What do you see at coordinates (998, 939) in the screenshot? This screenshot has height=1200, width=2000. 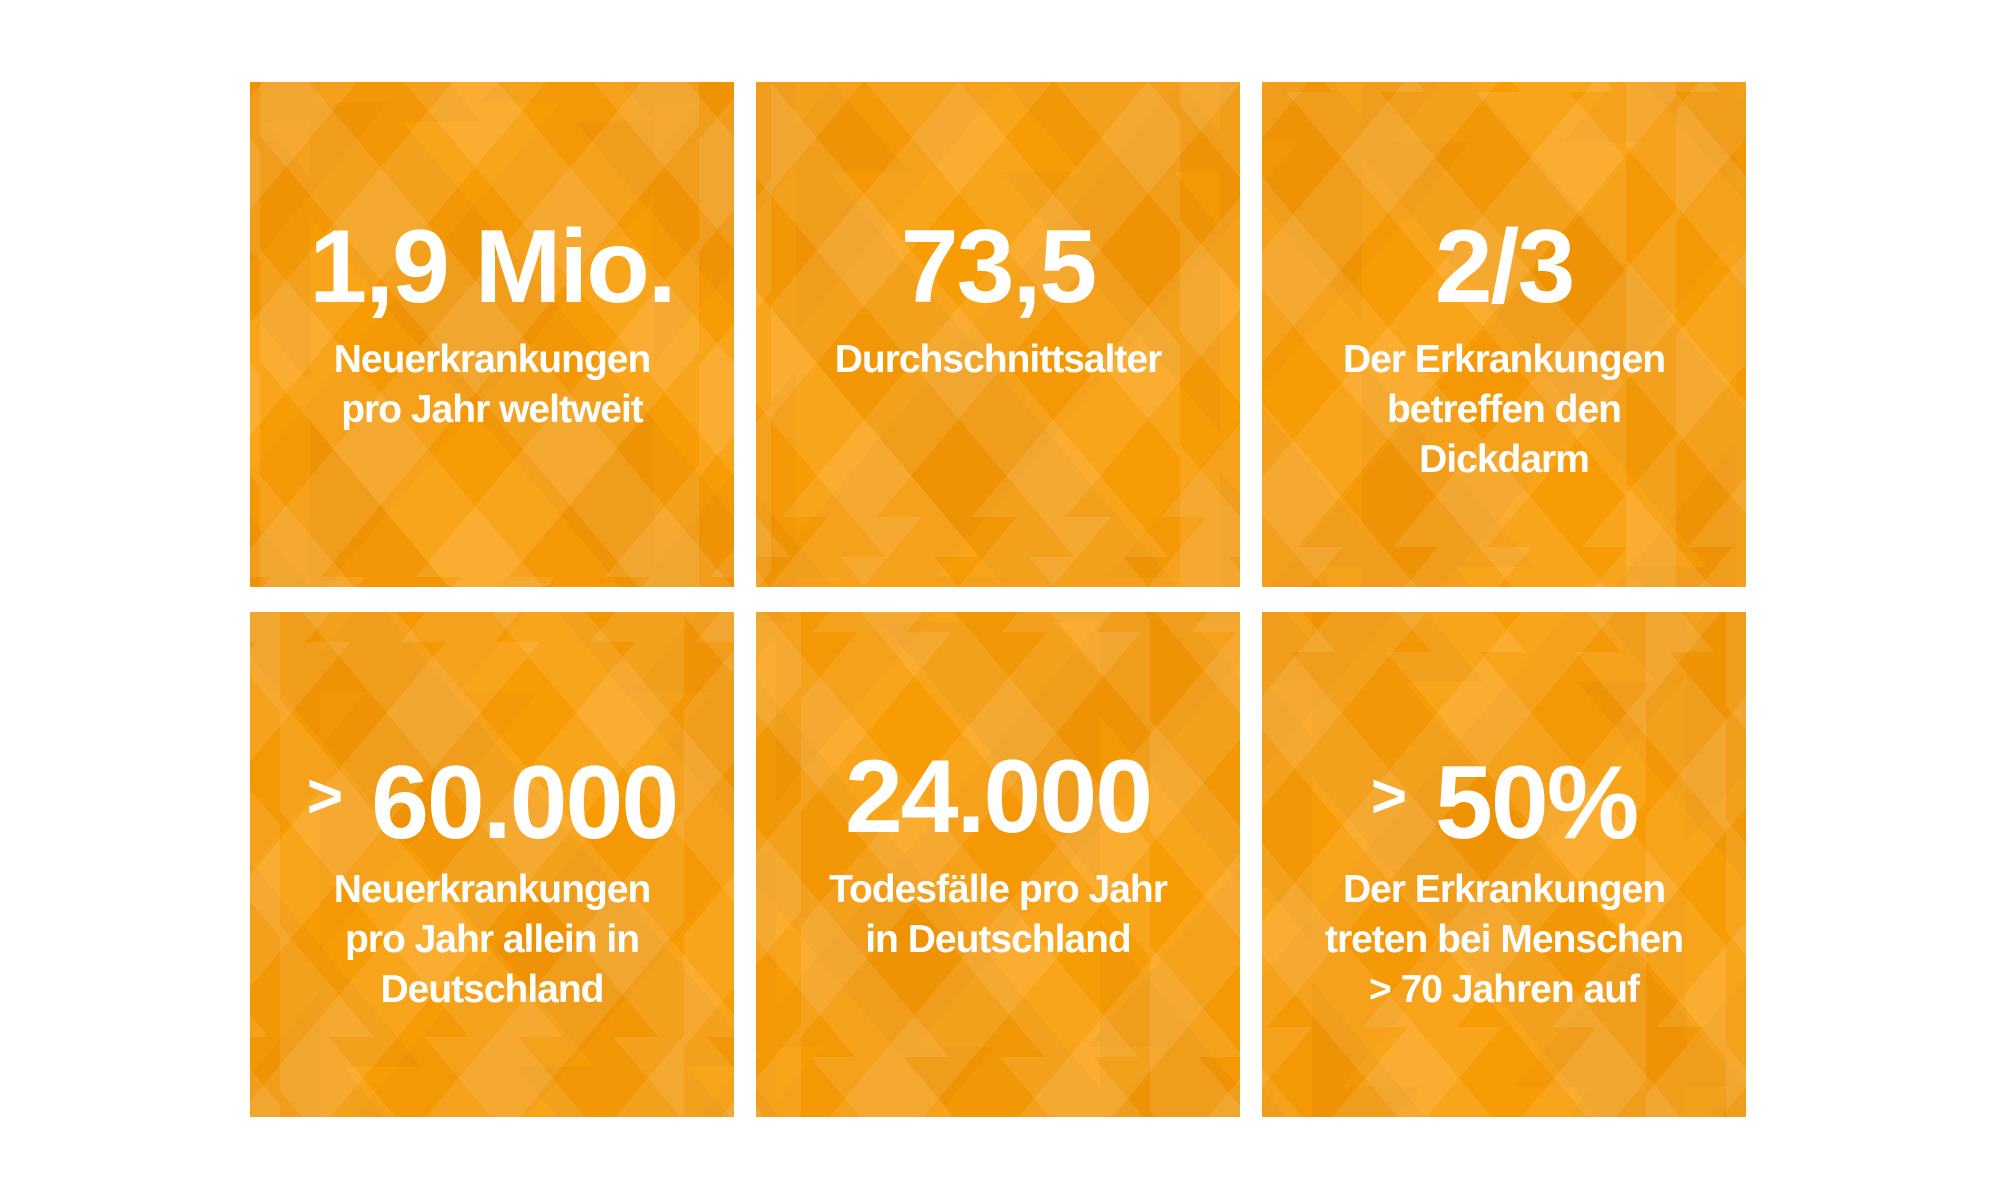 I see `stat-label-line: in Deutschland` at bounding box center [998, 939].